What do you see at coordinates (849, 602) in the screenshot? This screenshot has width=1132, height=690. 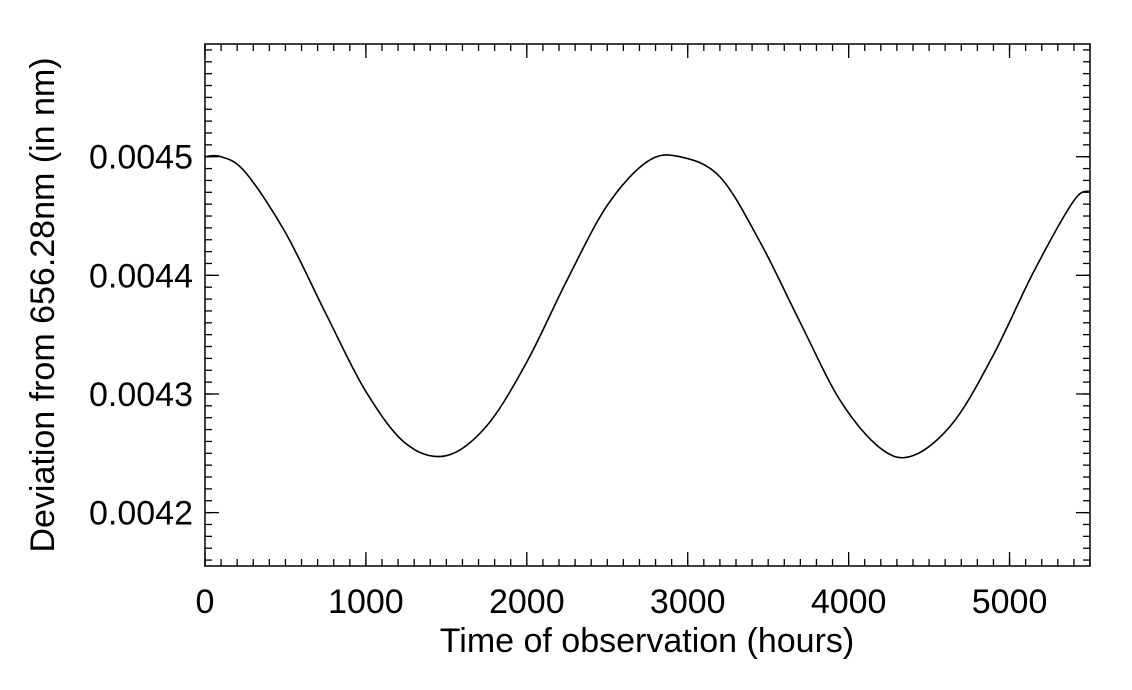 I see `x-tick-label: 4000` at bounding box center [849, 602].